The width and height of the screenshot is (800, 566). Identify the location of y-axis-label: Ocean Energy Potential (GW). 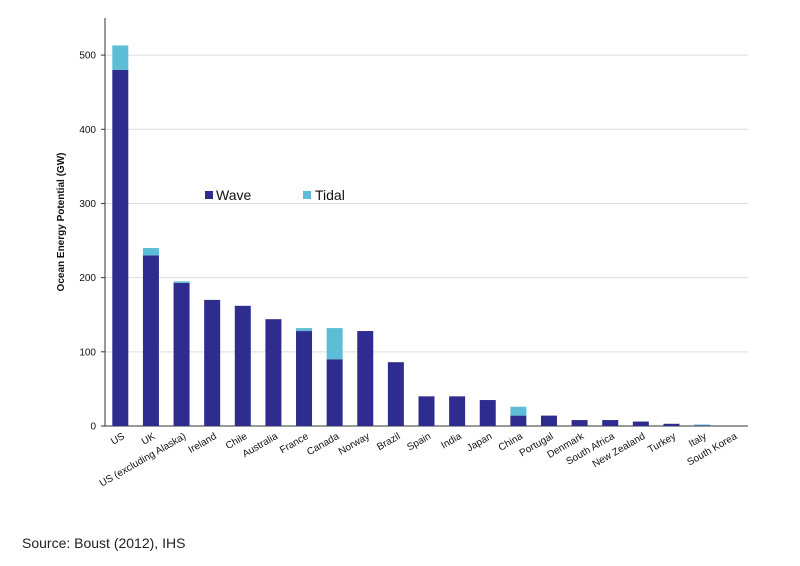
(61, 222).